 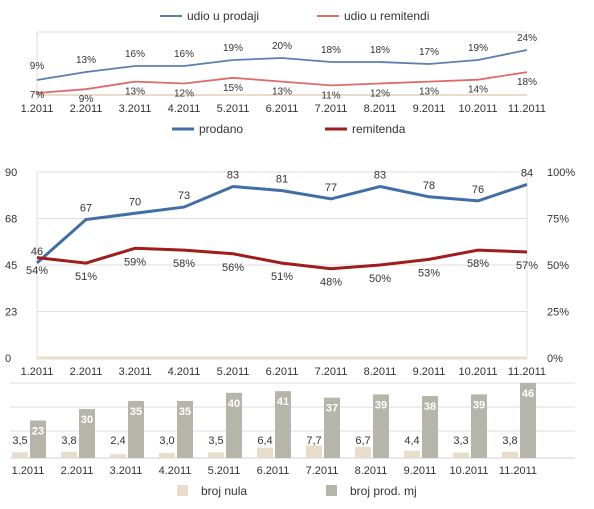 What do you see at coordinates (184, 54) in the screenshot?
I see `chart1-data-label-0-3: 16%` at bounding box center [184, 54].